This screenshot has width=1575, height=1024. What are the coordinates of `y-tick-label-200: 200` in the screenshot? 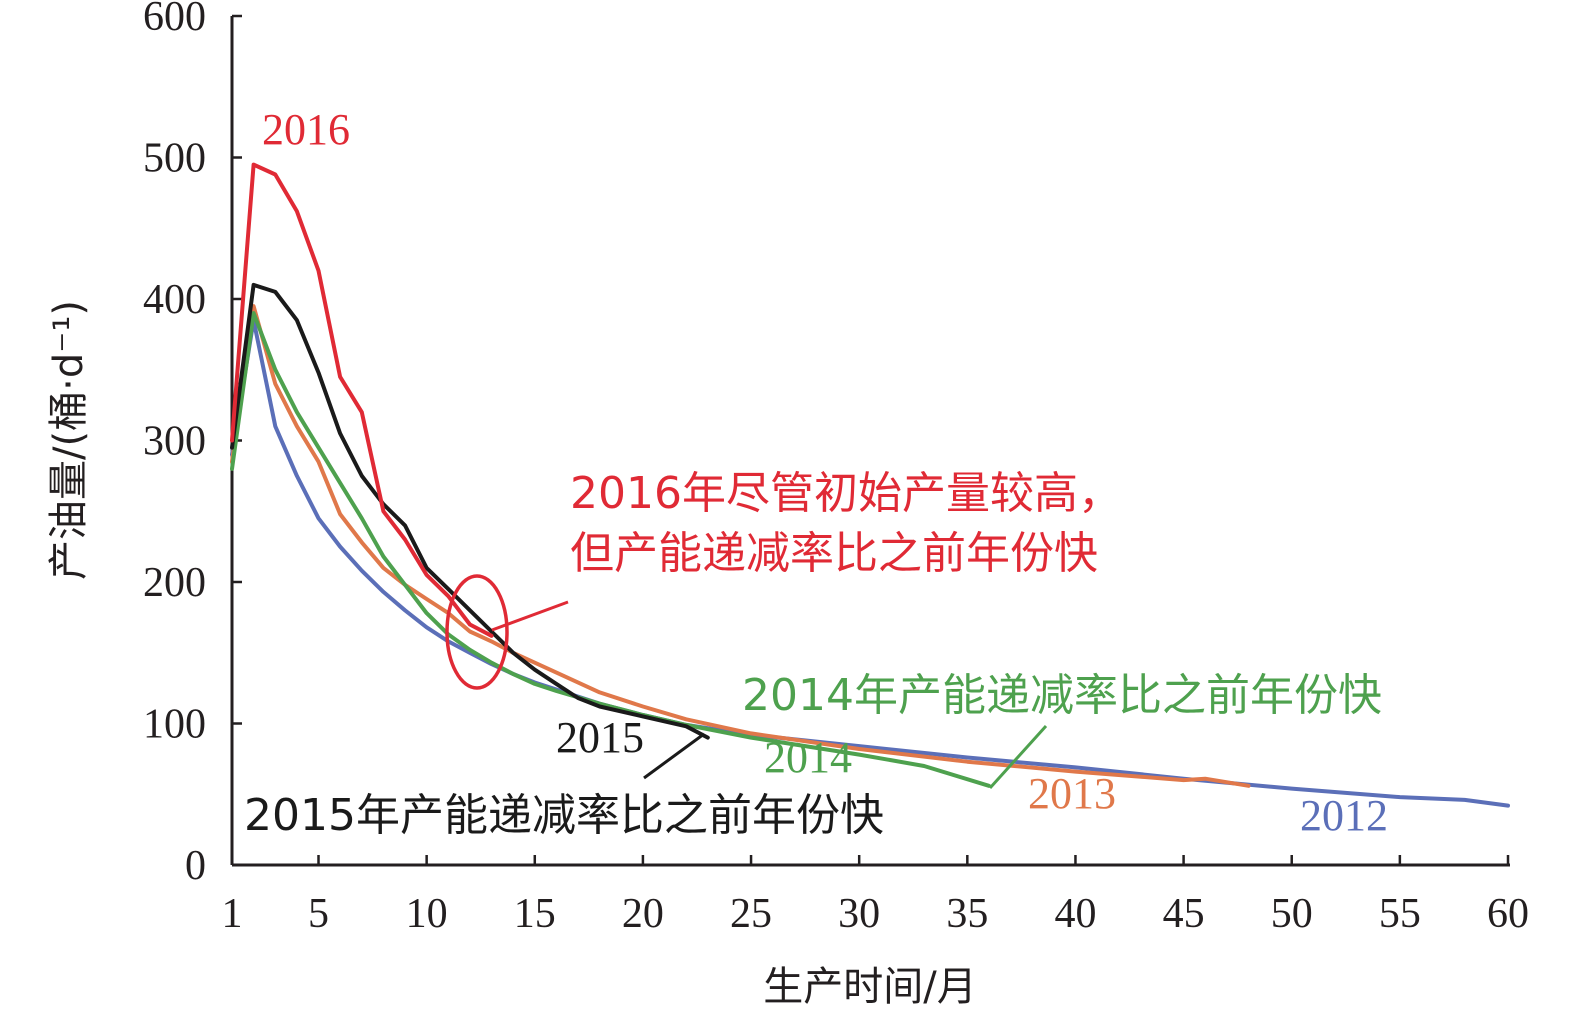 It's located at (174, 583).